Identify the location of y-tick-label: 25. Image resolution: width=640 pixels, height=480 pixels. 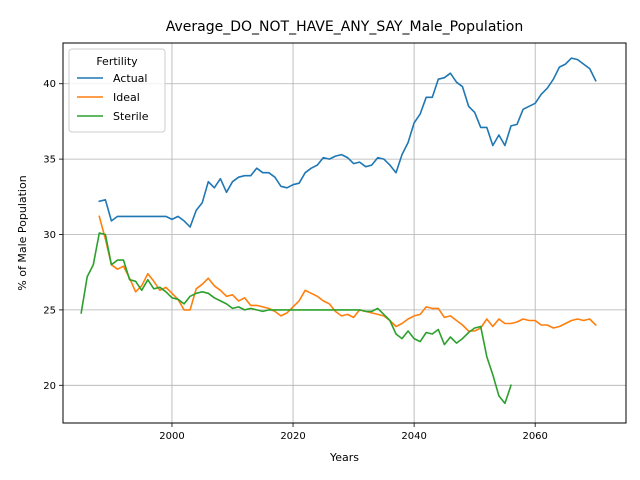
(49, 310).